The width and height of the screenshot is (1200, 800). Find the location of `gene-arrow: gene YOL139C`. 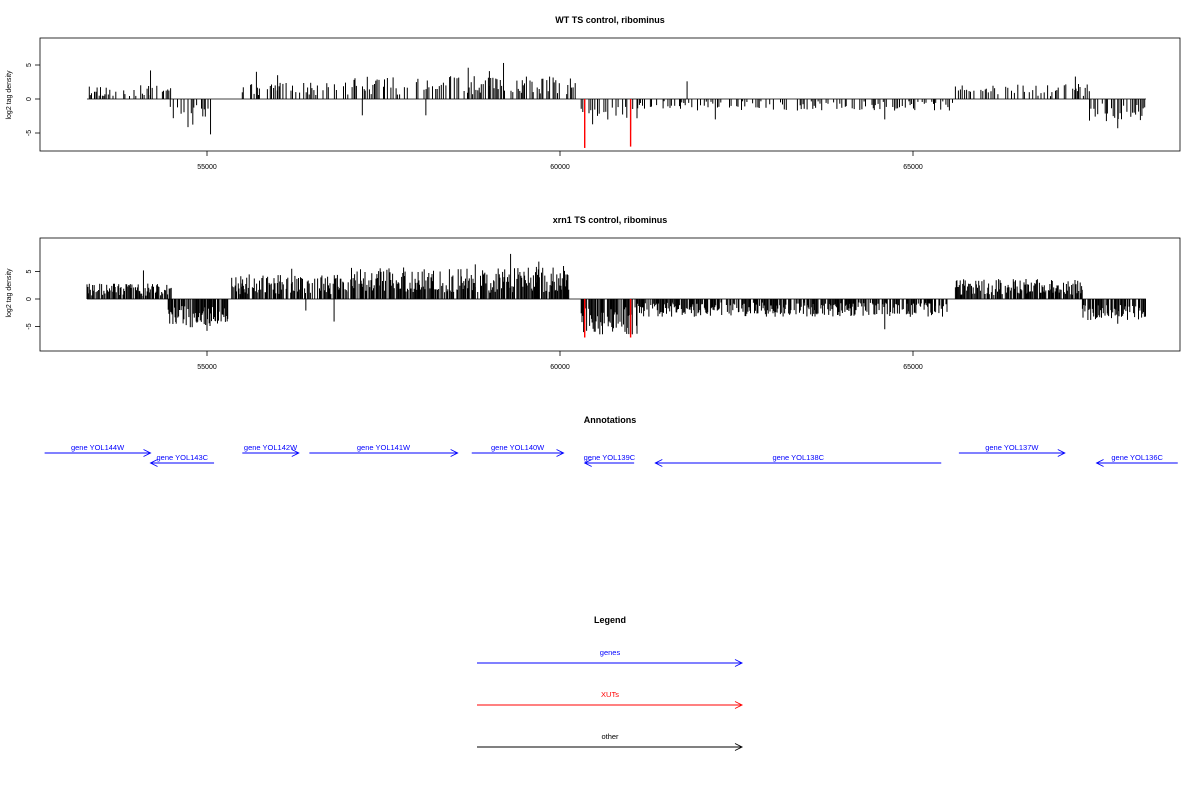

gene-arrow: gene YOL139C is located at coordinates (610, 460).